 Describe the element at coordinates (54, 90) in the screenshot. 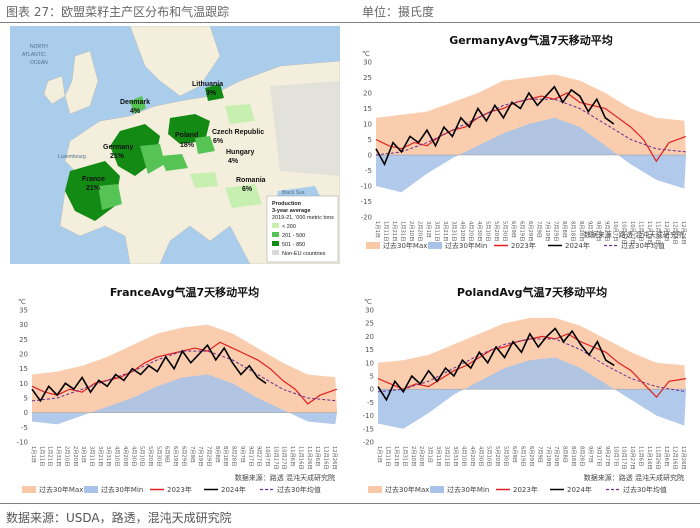

I see `land-ireland` at that location.